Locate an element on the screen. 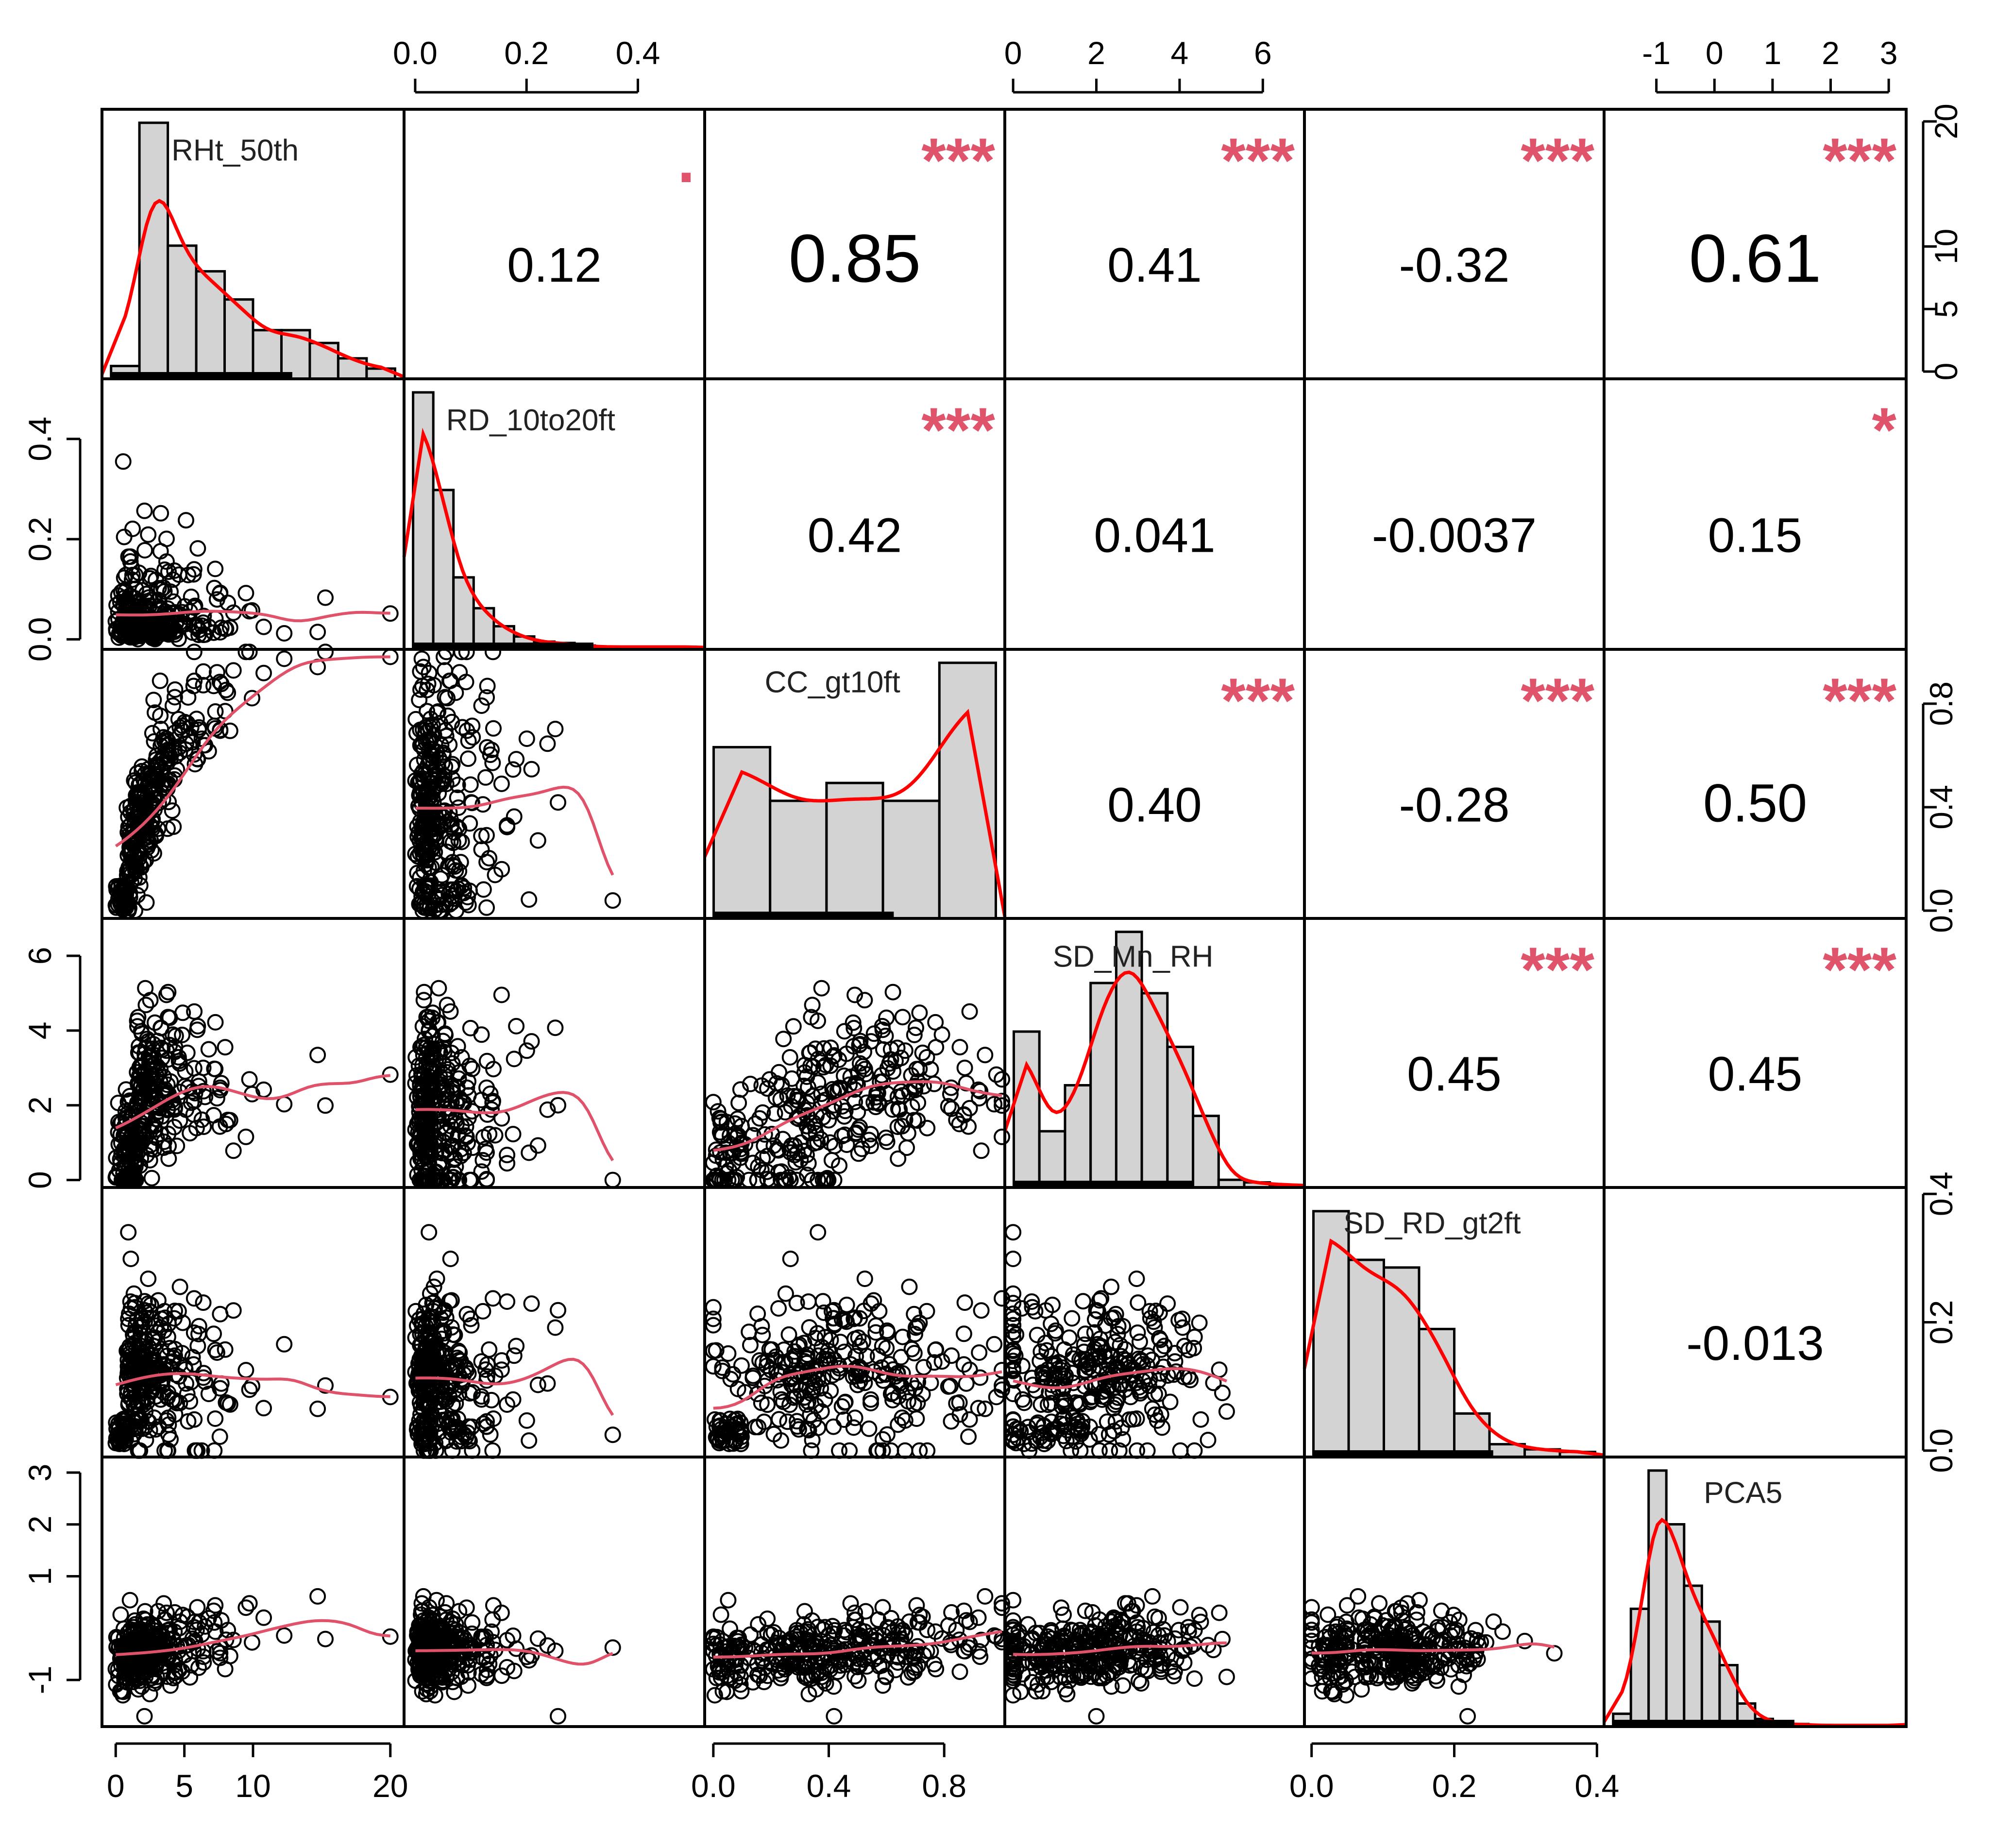 The image size is (2013, 1848). correlation-cell-4-5: -0.013 is located at coordinates (1755, 1344).